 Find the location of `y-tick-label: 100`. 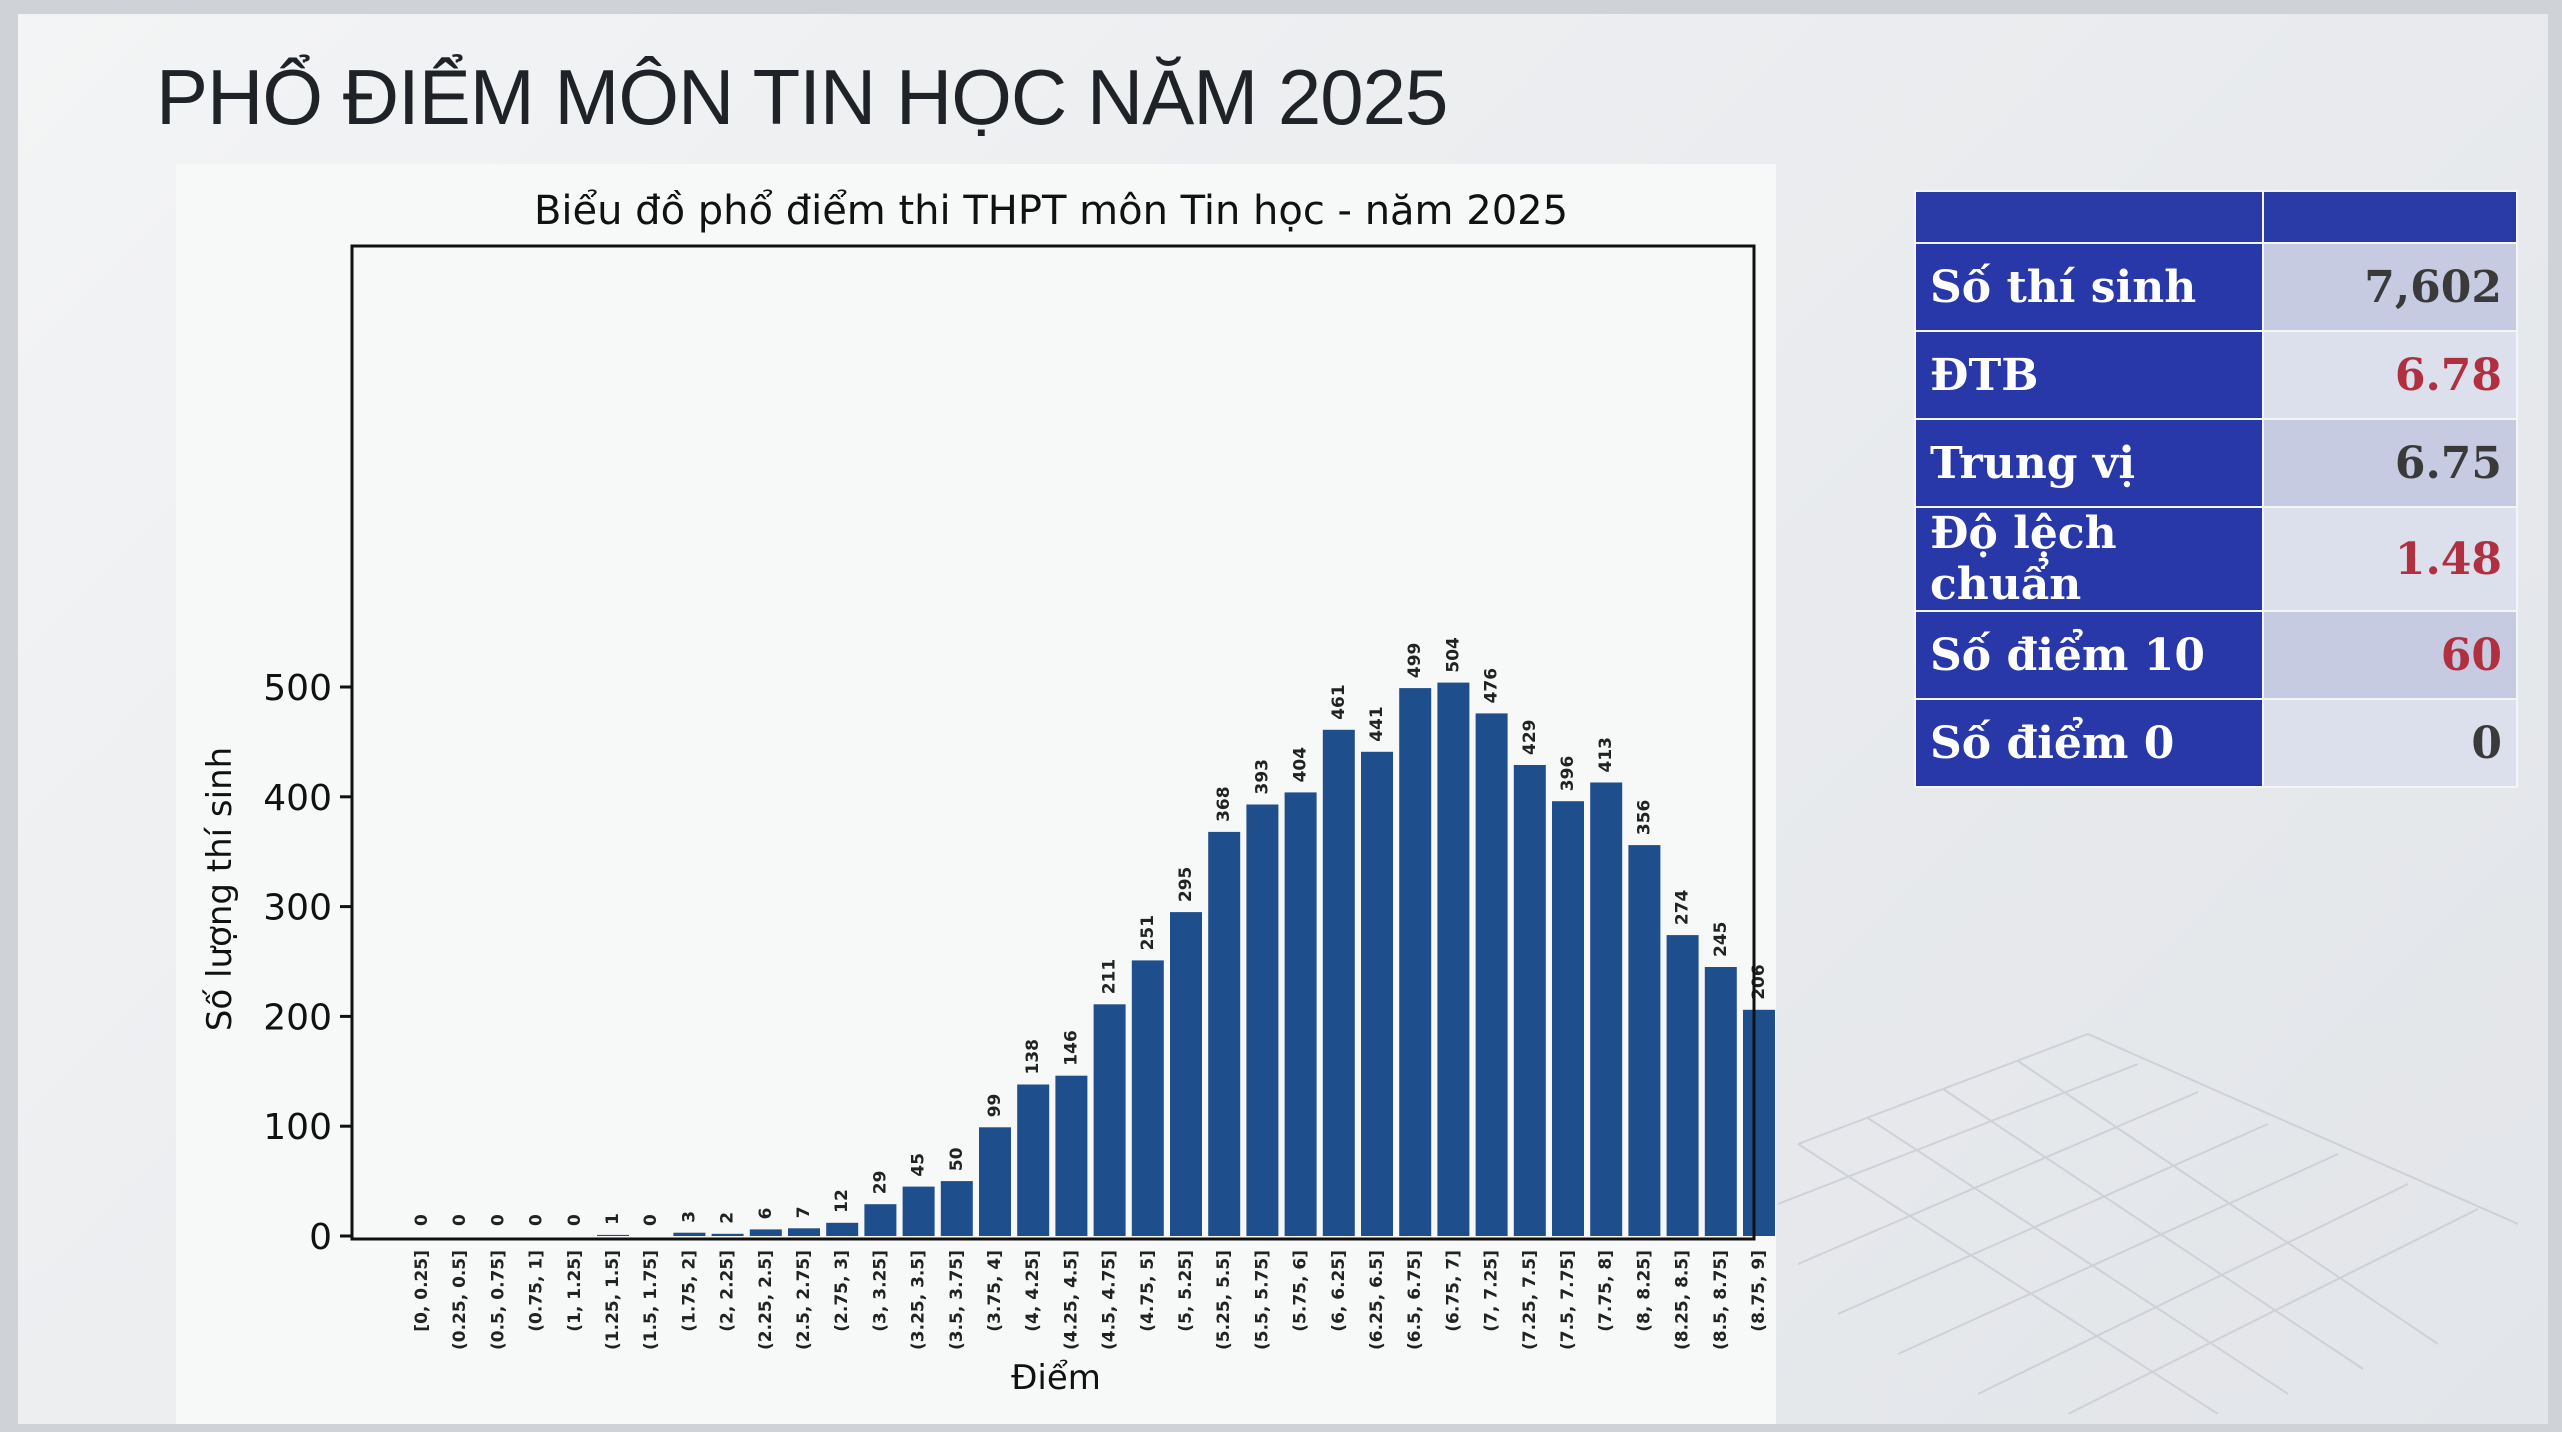

y-tick-label: 100 is located at coordinates (297, 1127).